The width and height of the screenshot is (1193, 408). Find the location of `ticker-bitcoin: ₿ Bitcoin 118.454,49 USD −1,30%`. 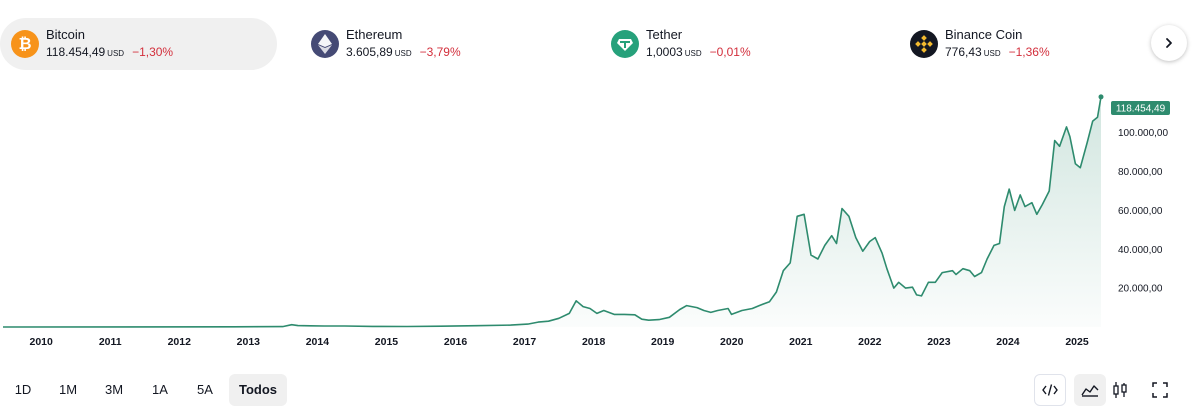

ticker-bitcoin: ₿ Bitcoin 118.454,49 USD −1,30% is located at coordinates (138, 44).